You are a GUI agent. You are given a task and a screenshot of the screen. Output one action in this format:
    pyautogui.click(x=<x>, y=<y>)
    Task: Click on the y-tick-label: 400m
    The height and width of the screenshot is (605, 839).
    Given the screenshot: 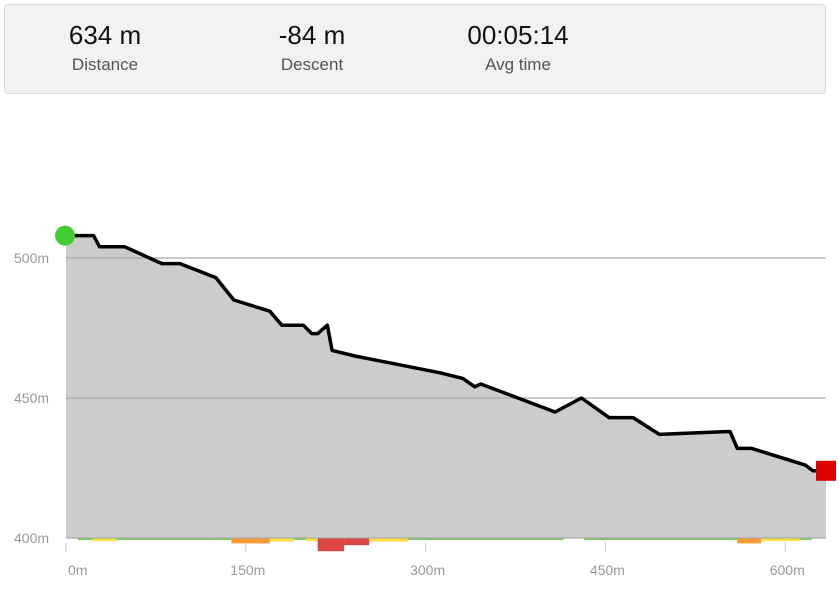 What is the action you would take?
    pyautogui.click(x=31, y=538)
    